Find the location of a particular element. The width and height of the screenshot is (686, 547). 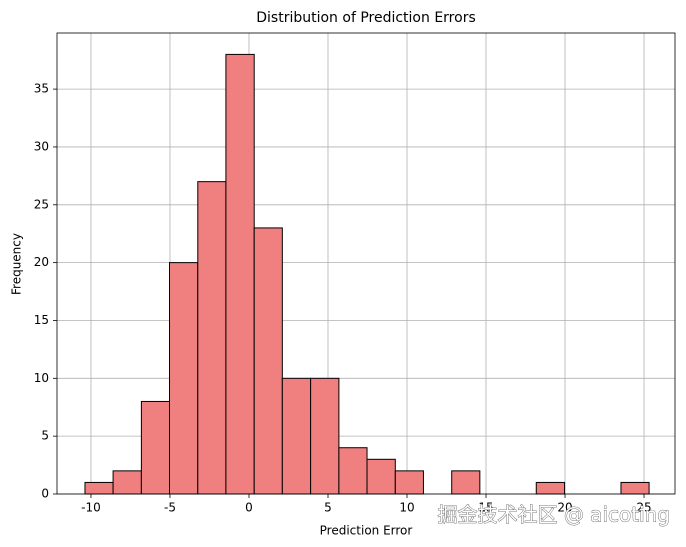

x-tick-label: 25 is located at coordinates (643, 508).